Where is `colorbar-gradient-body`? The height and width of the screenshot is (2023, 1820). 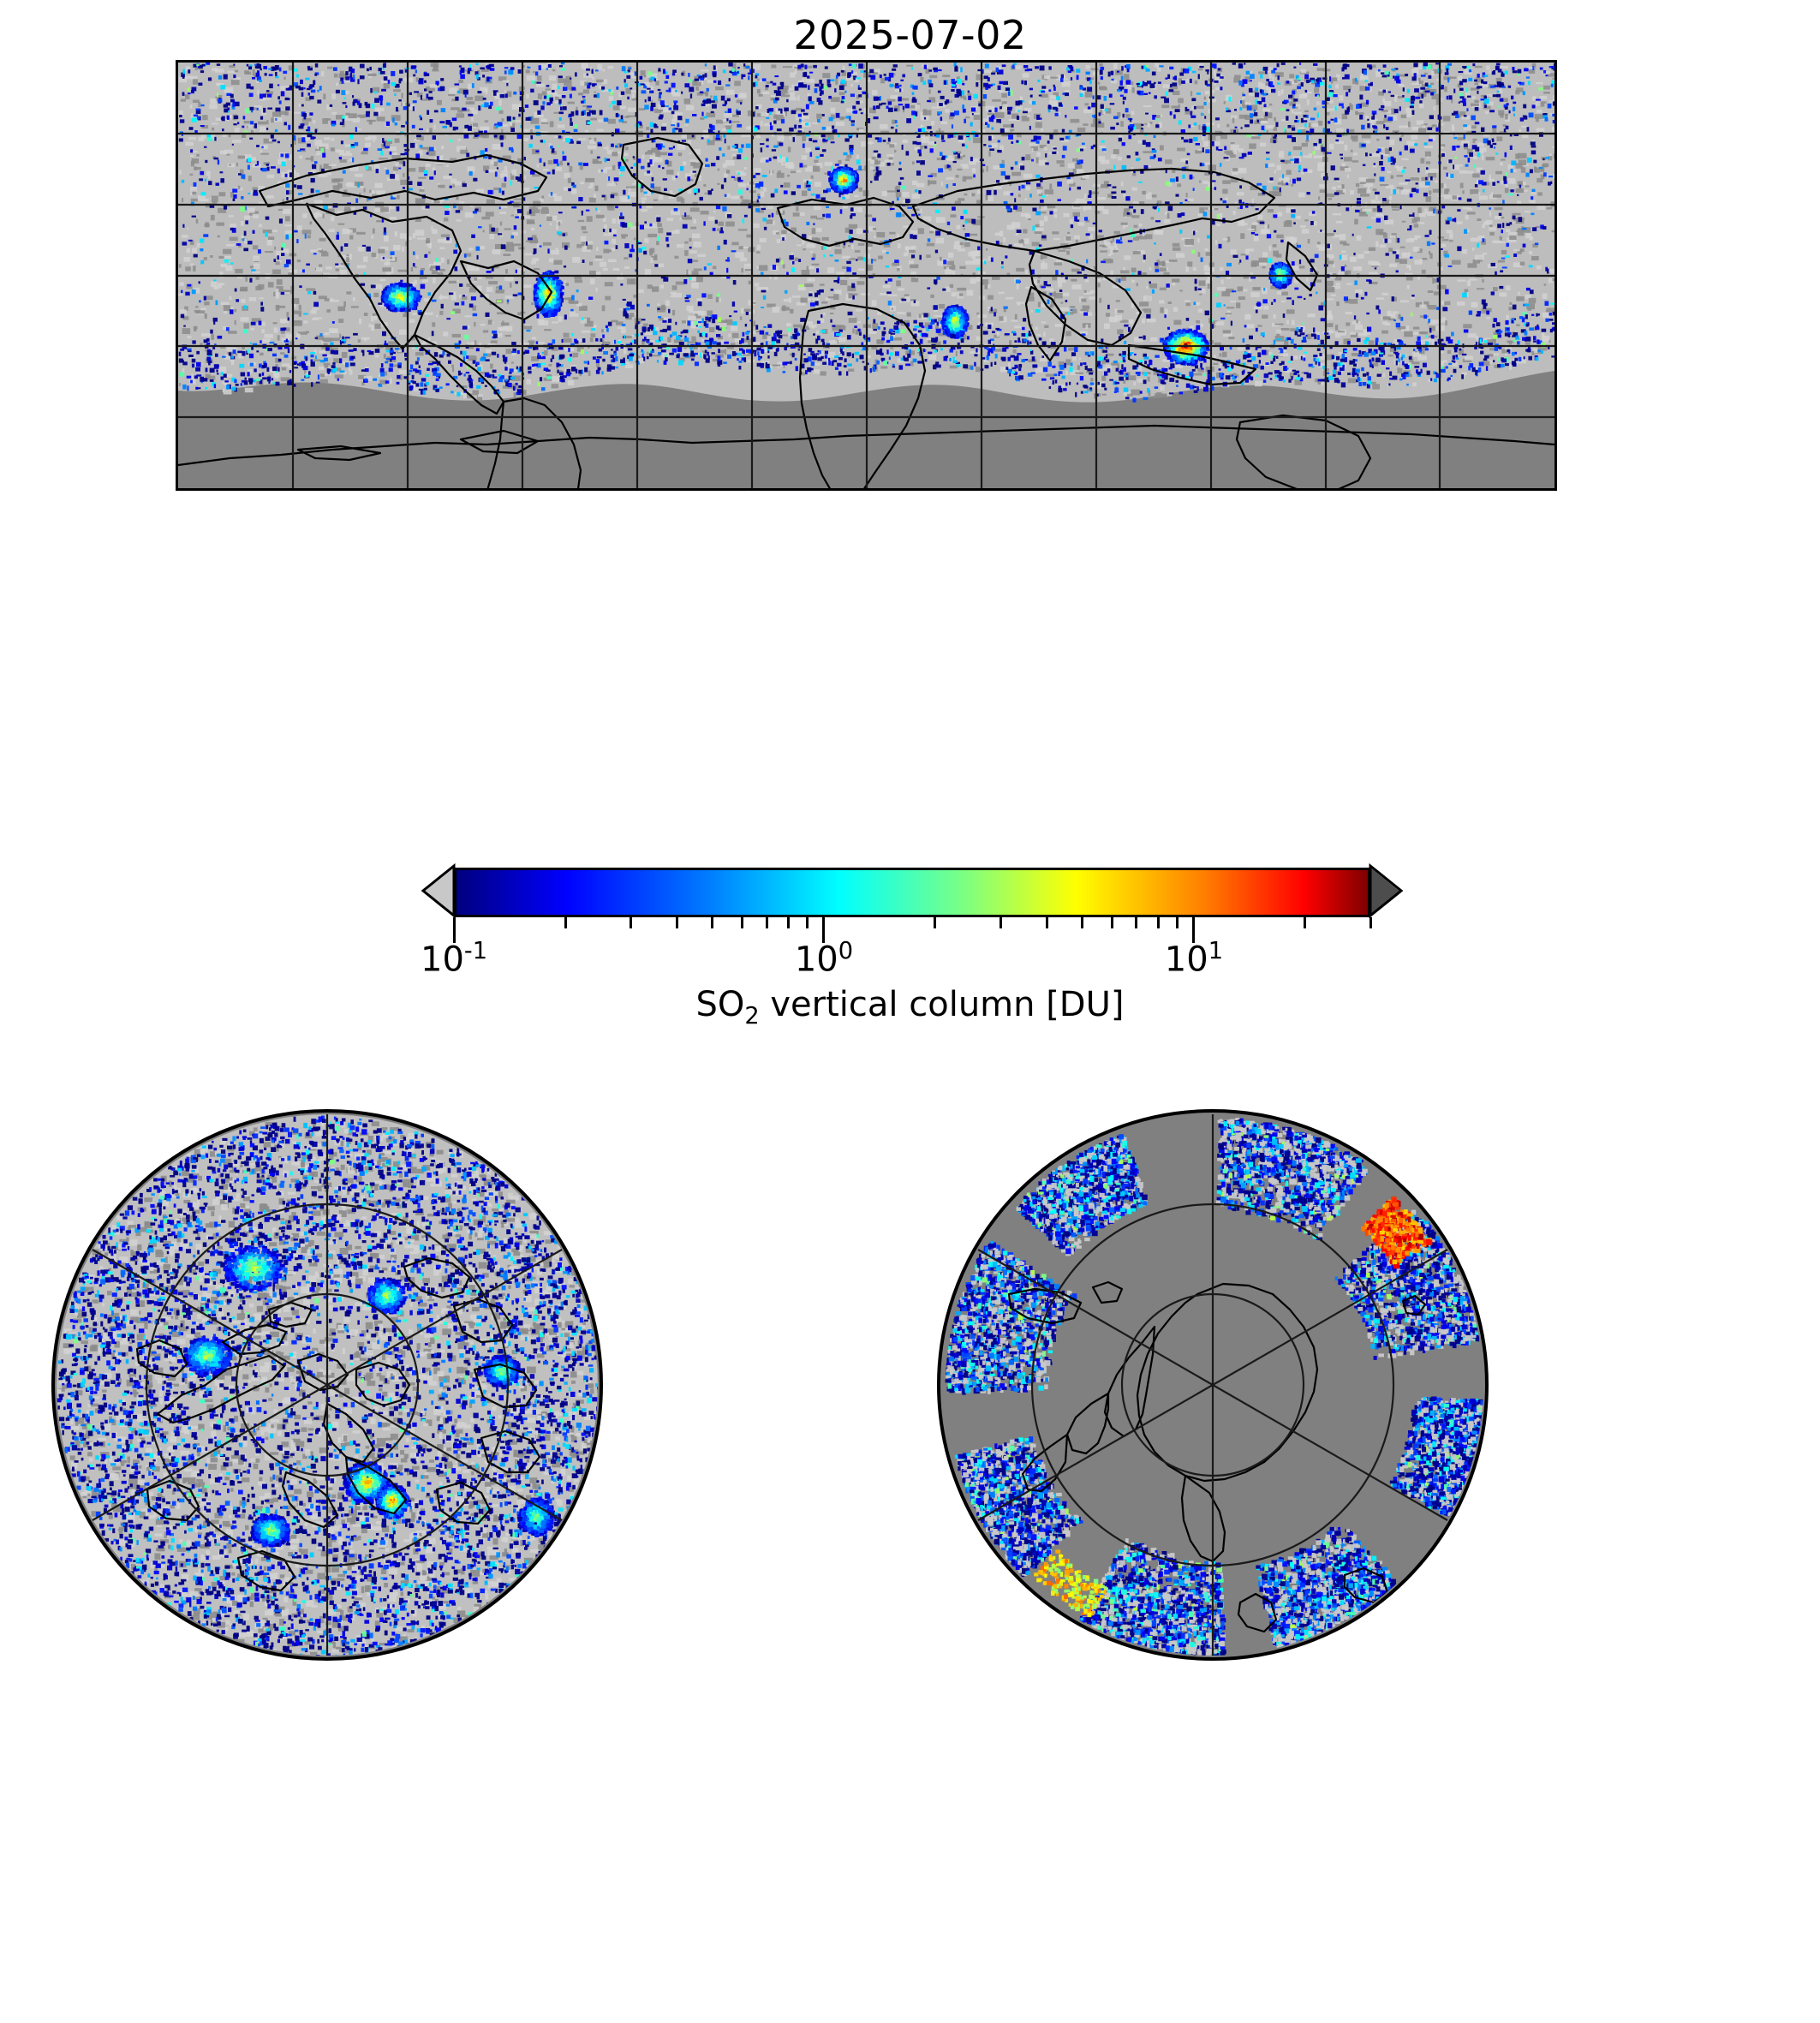 colorbar-gradient-body is located at coordinates (912, 892).